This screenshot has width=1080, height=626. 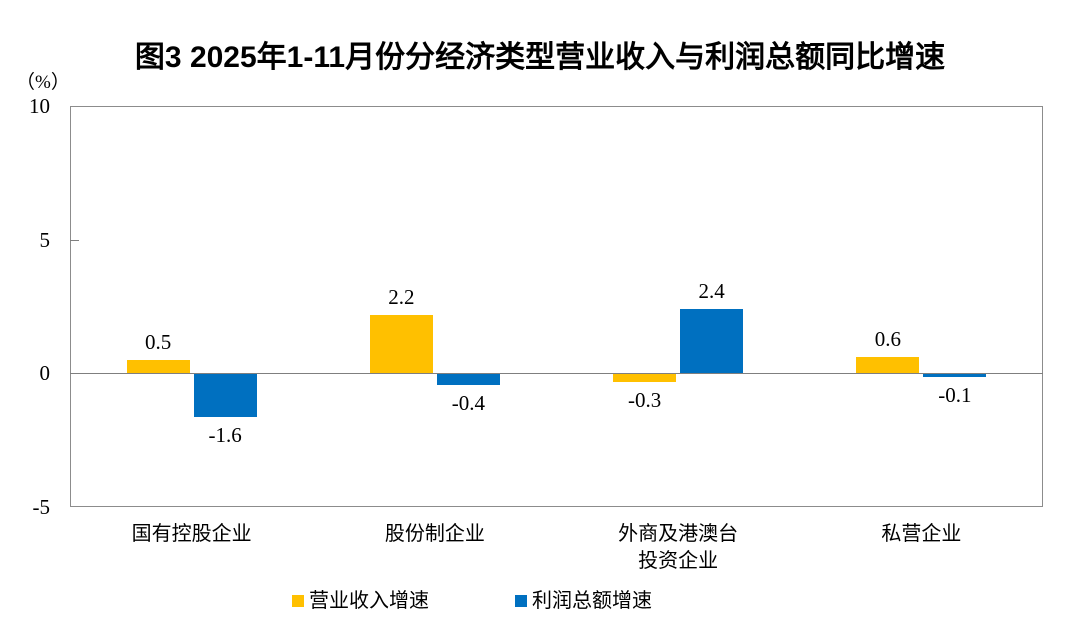 What do you see at coordinates (711, 291) in the screenshot?
I see `bar-value-label-profit-2: 2.4` at bounding box center [711, 291].